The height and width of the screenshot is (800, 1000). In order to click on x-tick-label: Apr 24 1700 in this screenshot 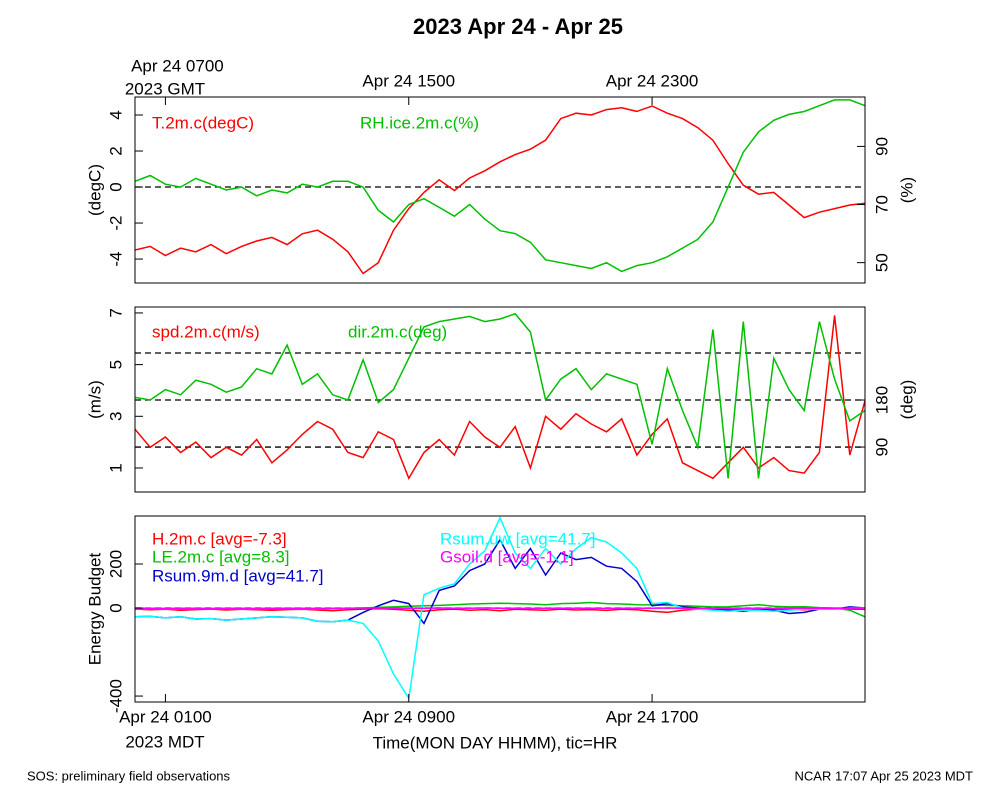, I will do `click(652, 716)`.